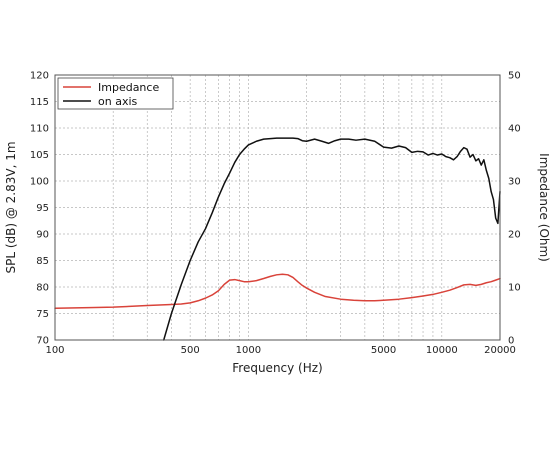  Describe the element at coordinates (277, 291) in the screenshot. I see `series-line-impedance` at that location.